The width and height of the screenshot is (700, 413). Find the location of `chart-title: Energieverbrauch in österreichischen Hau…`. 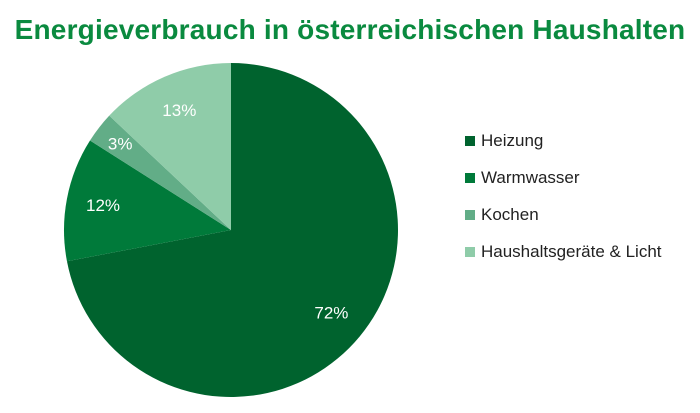

chart-title: Energieverbrauch in österreichischen Hau… is located at coordinates (350, 29).